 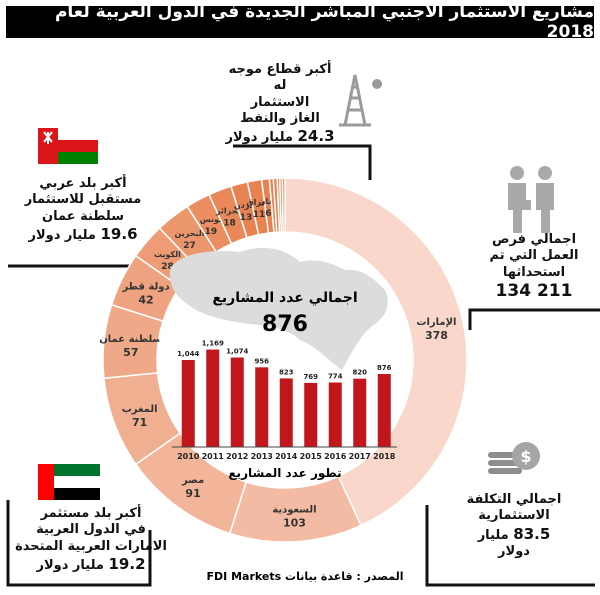 I want to click on donut-slice-label: الكويت, so click(x=167, y=254).